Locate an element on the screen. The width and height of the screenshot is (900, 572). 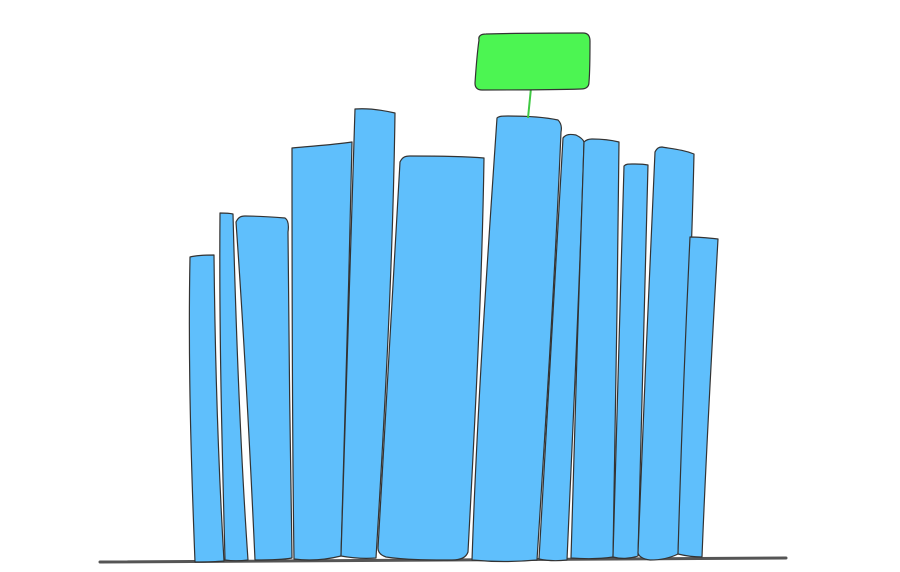
tag-label-shape is located at coordinates (532, 61).